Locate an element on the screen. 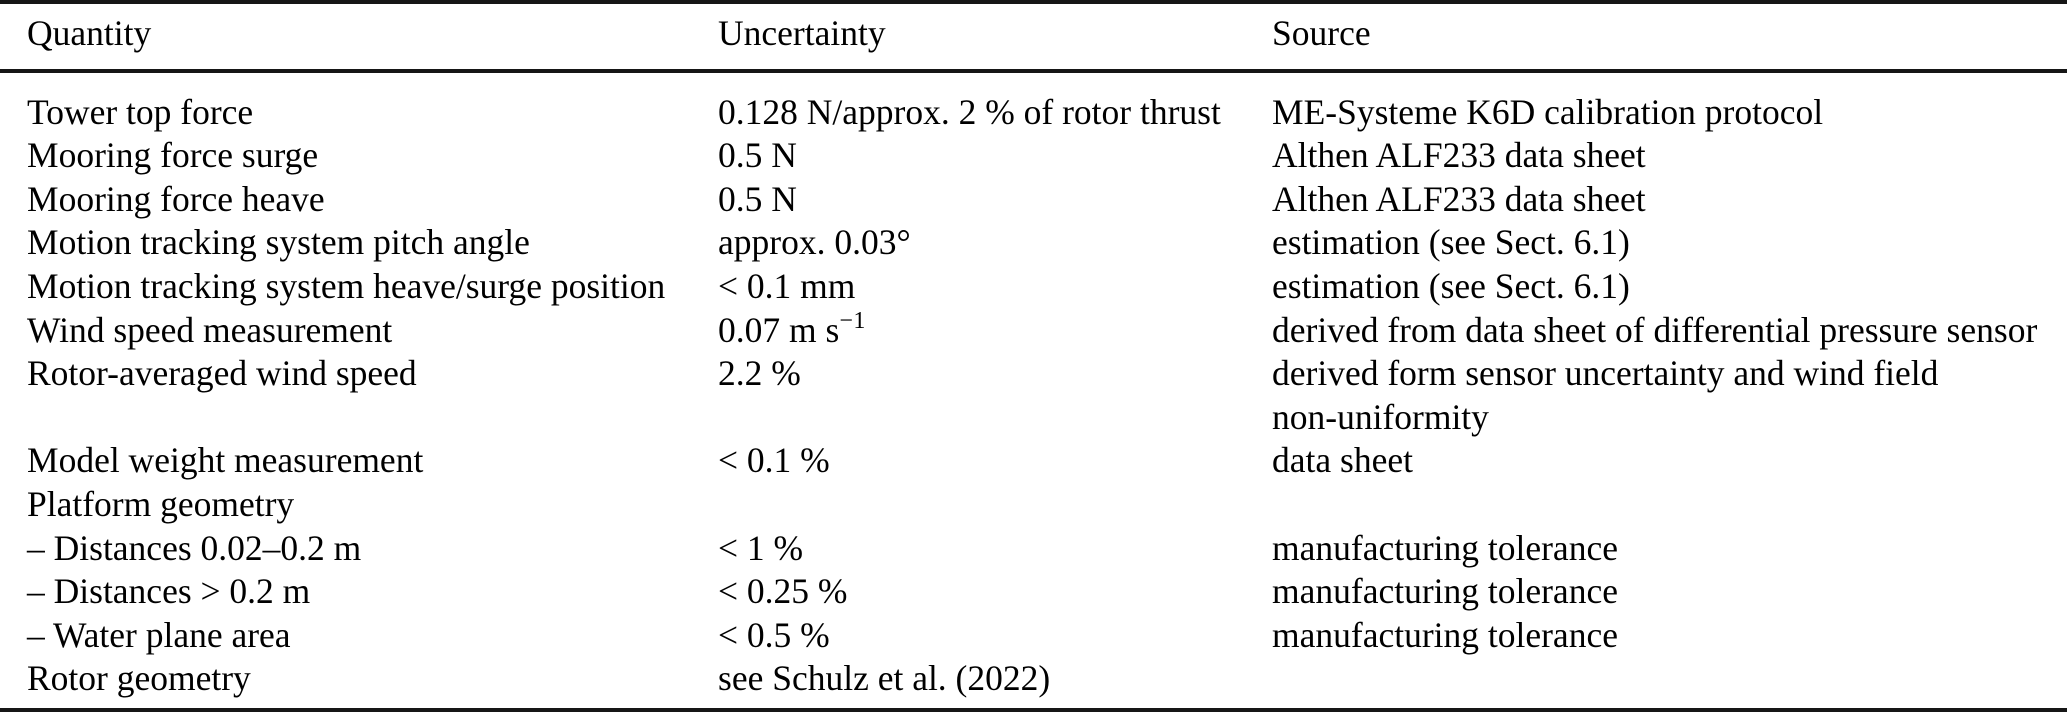 This screenshot has width=2067, height=714. quantity-cell: Tower top force is located at coordinates (140, 111).